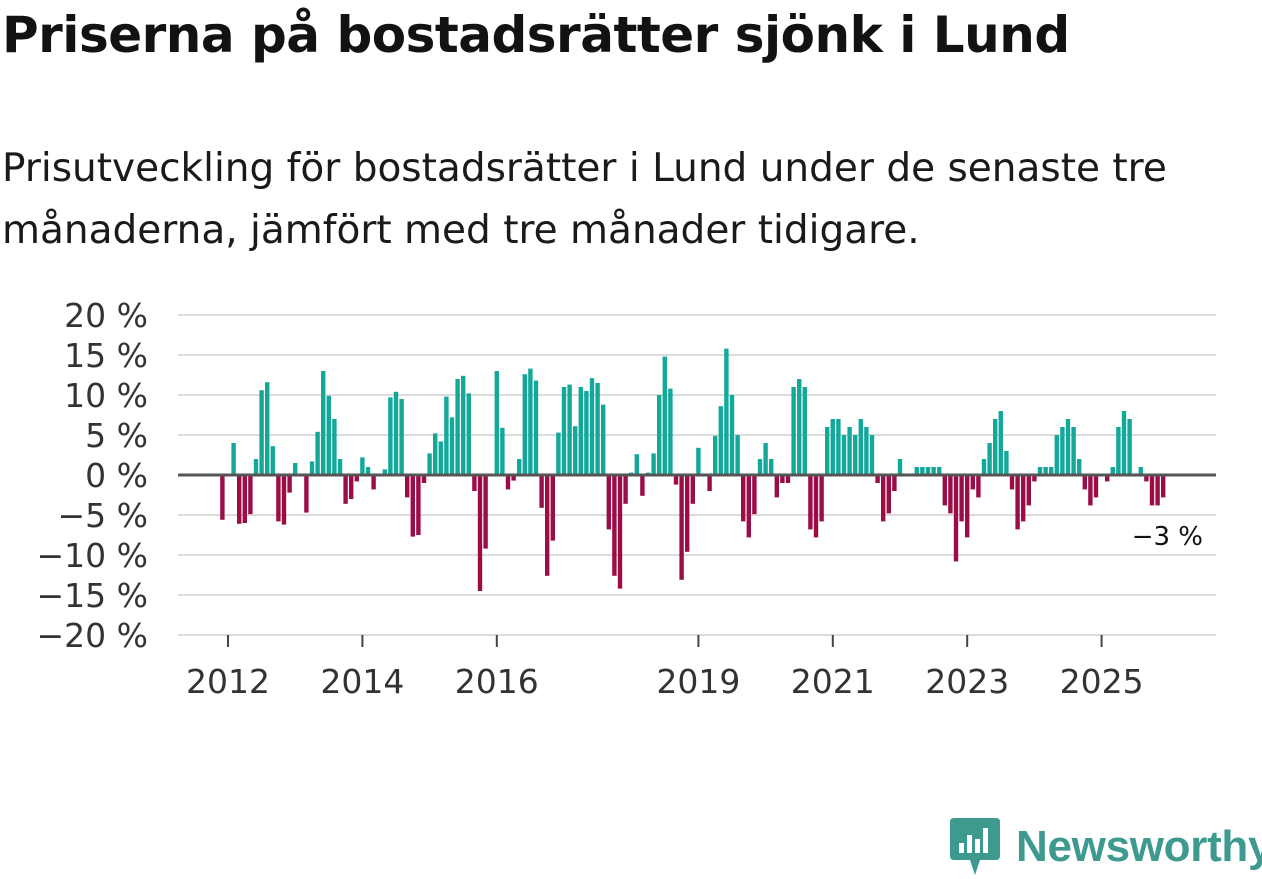 The width and height of the screenshot is (1262, 879). Describe the element at coordinates (536, 35) in the screenshot. I see `chart-title: Priserna på bostadsrätter sjönk i Lund` at that location.